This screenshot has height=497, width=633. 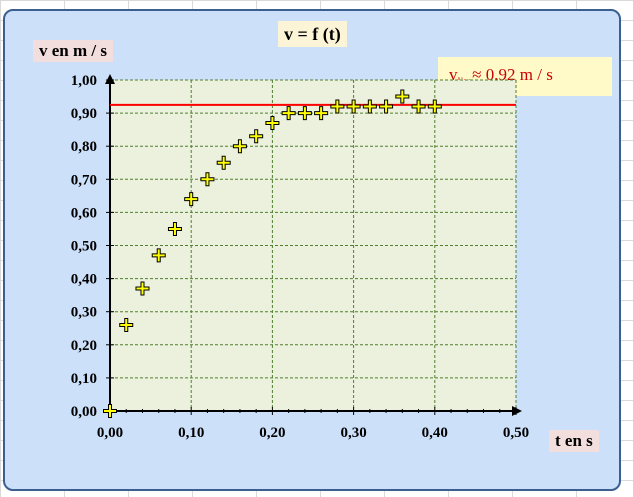 What do you see at coordinates (84, 147) in the screenshot?
I see `y-tick-label: 0,80` at bounding box center [84, 147].